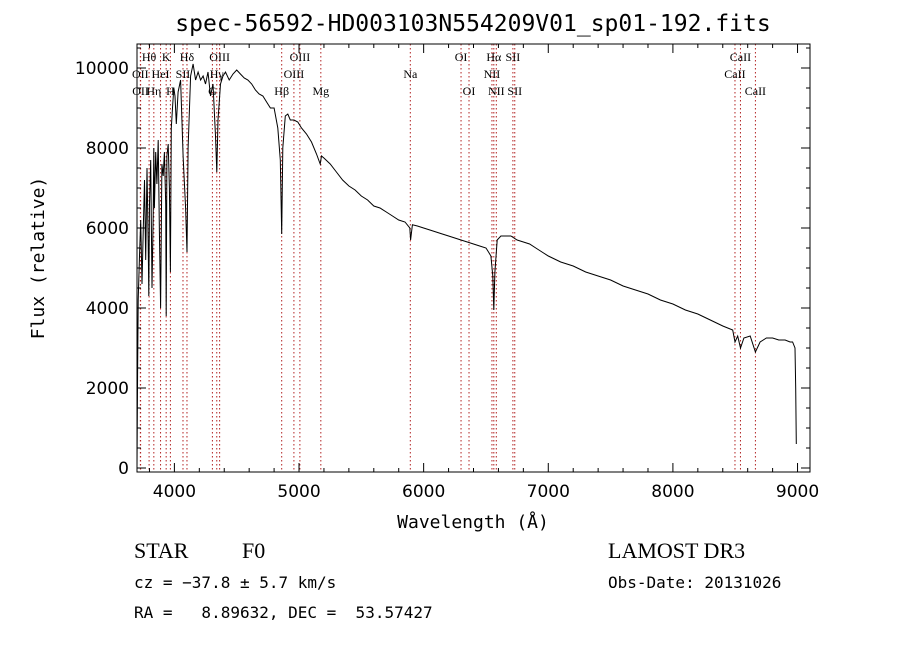 This screenshot has width=900, height=649. Describe the element at coordinates (107, 229) in the screenshot. I see `y-tick-label: 6000` at that location.